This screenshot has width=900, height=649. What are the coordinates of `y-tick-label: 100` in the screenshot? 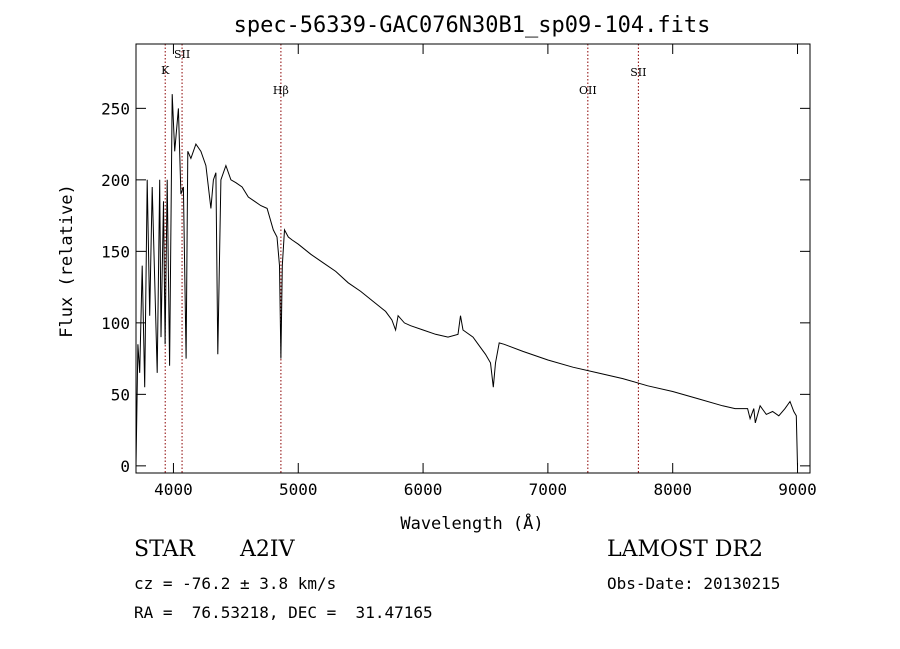 It's located at (115, 323).